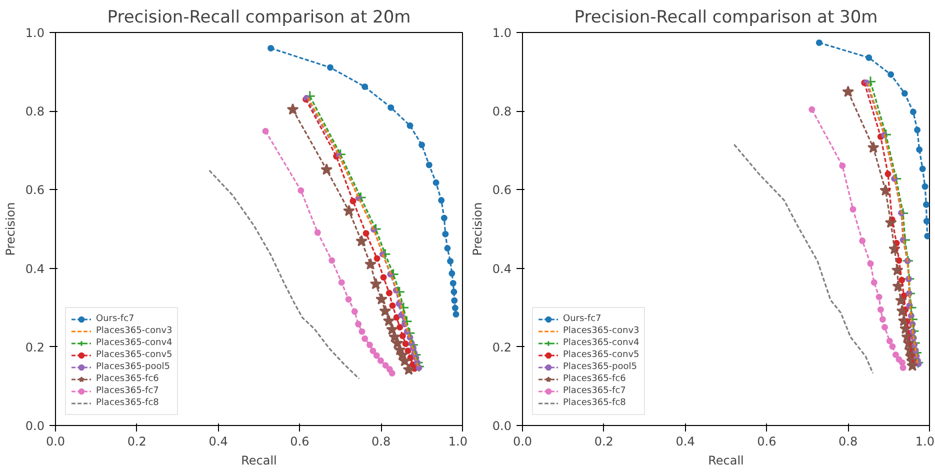 Image resolution: width=935 pixels, height=476 pixels. Describe the element at coordinates (726, 18) in the screenshot. I see `chart-title: Precision-Recall comparison at 30m` at that location.